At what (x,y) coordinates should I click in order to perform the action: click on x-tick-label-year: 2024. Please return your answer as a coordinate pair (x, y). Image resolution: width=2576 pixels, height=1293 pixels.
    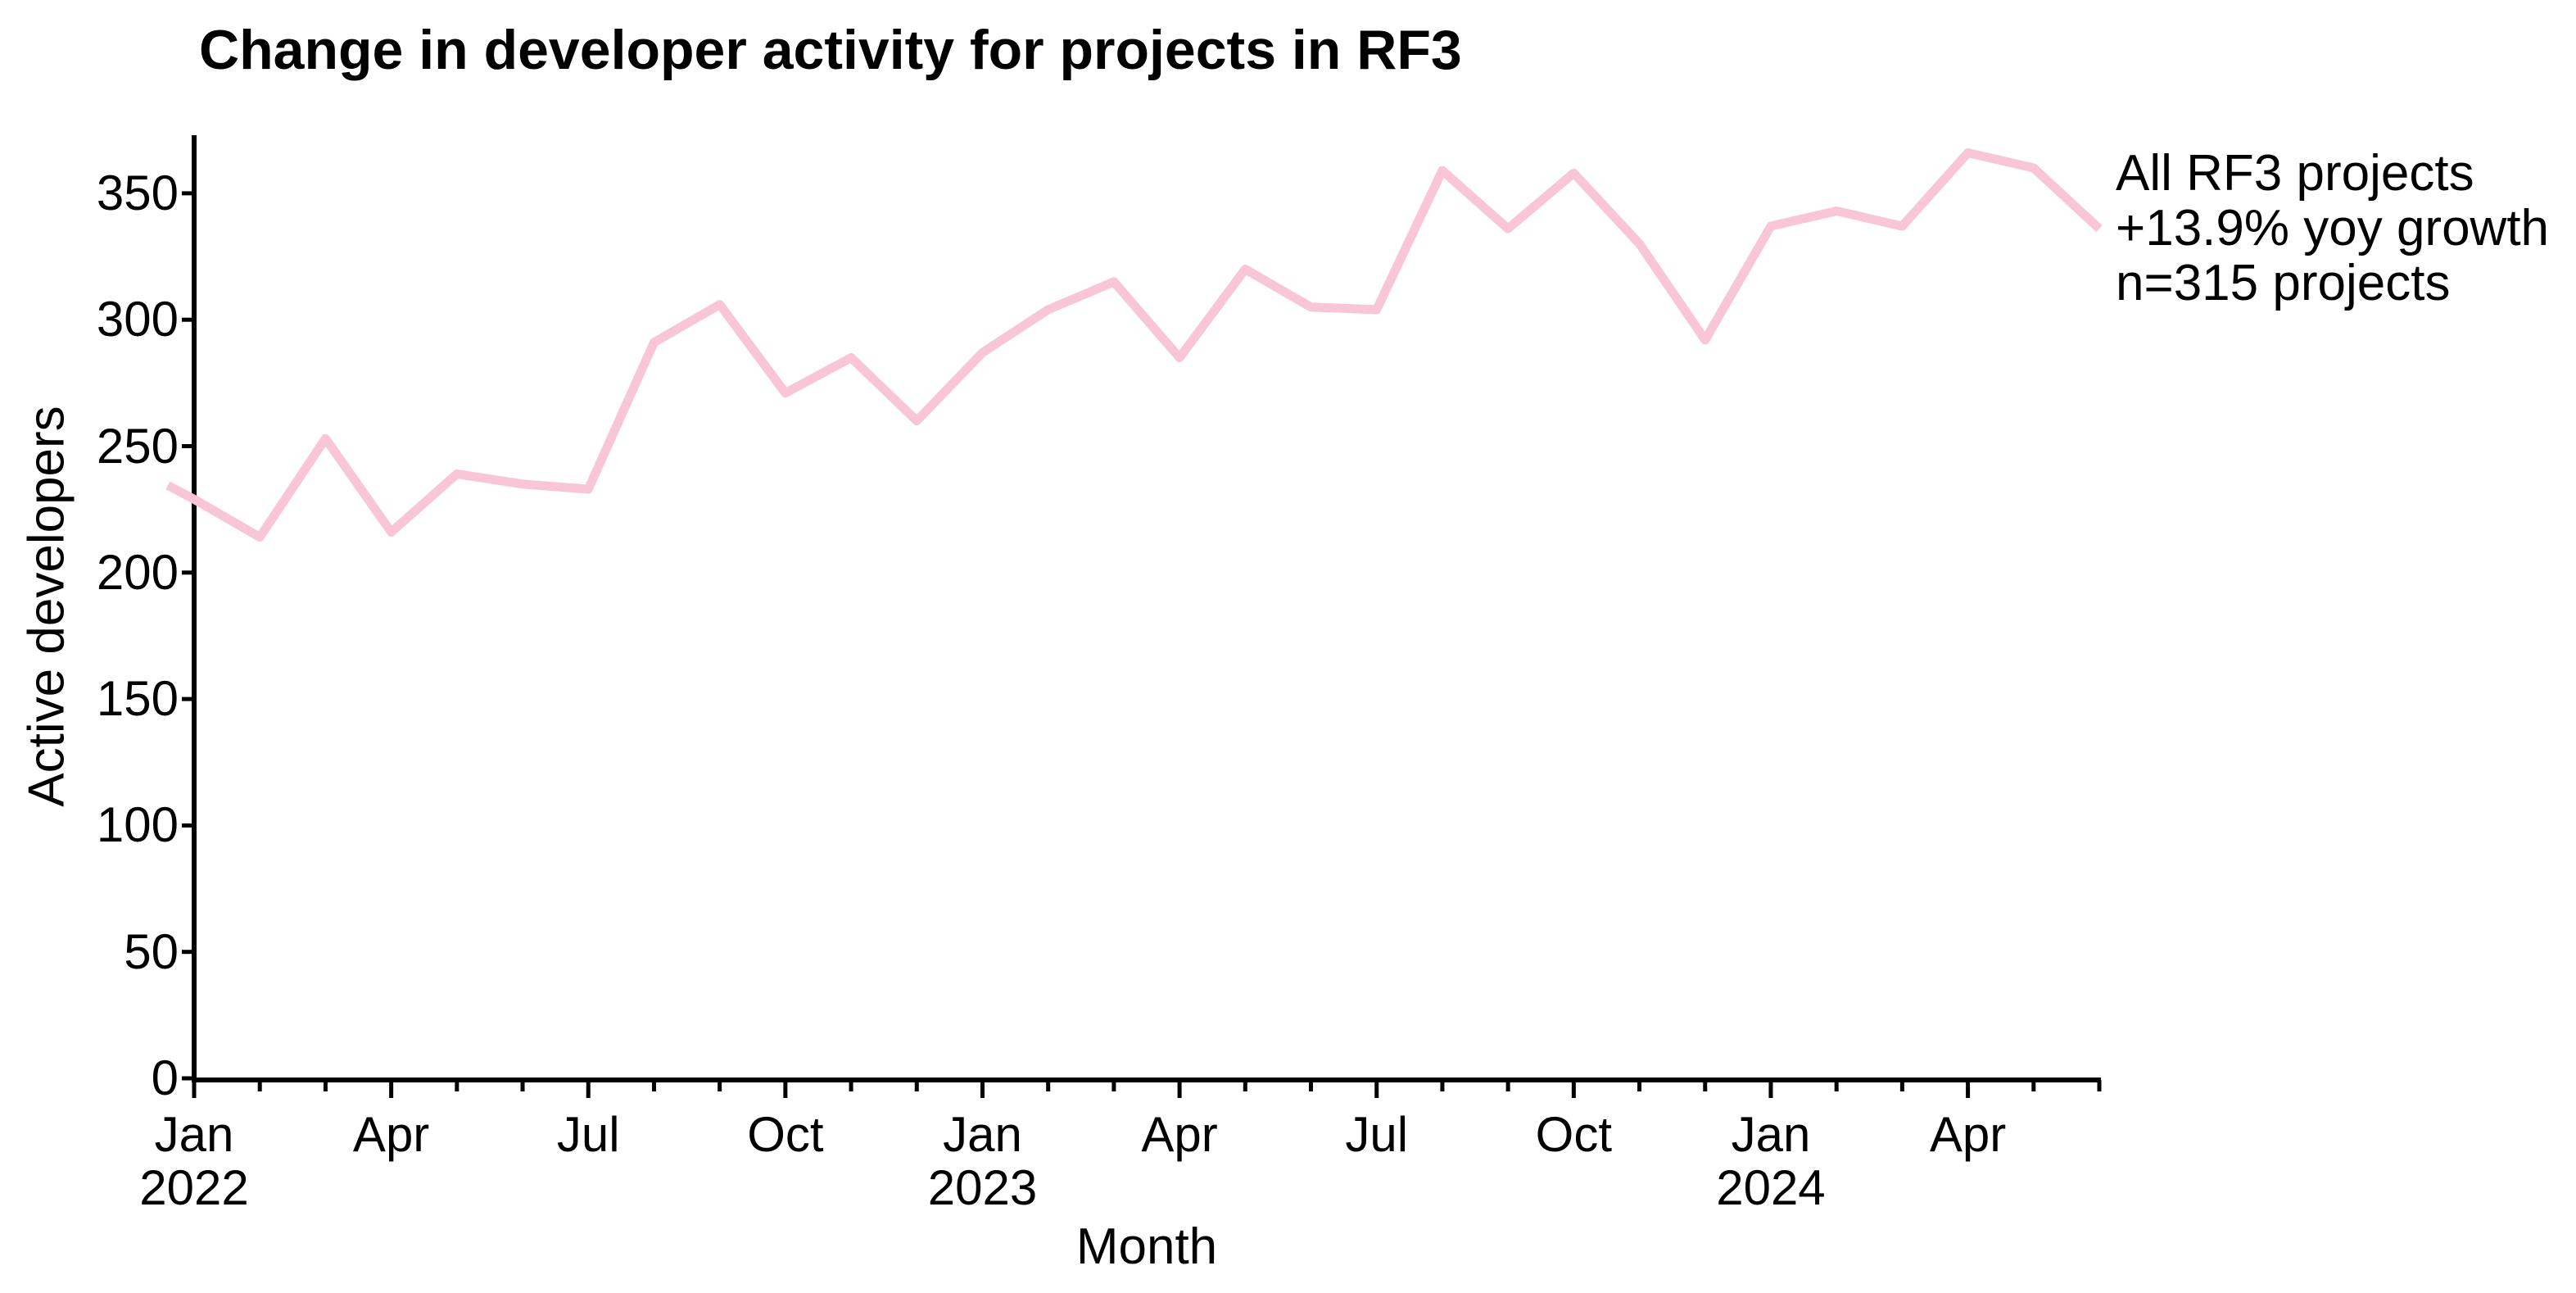
    Looking at the image, I should click on (1771, 1187).